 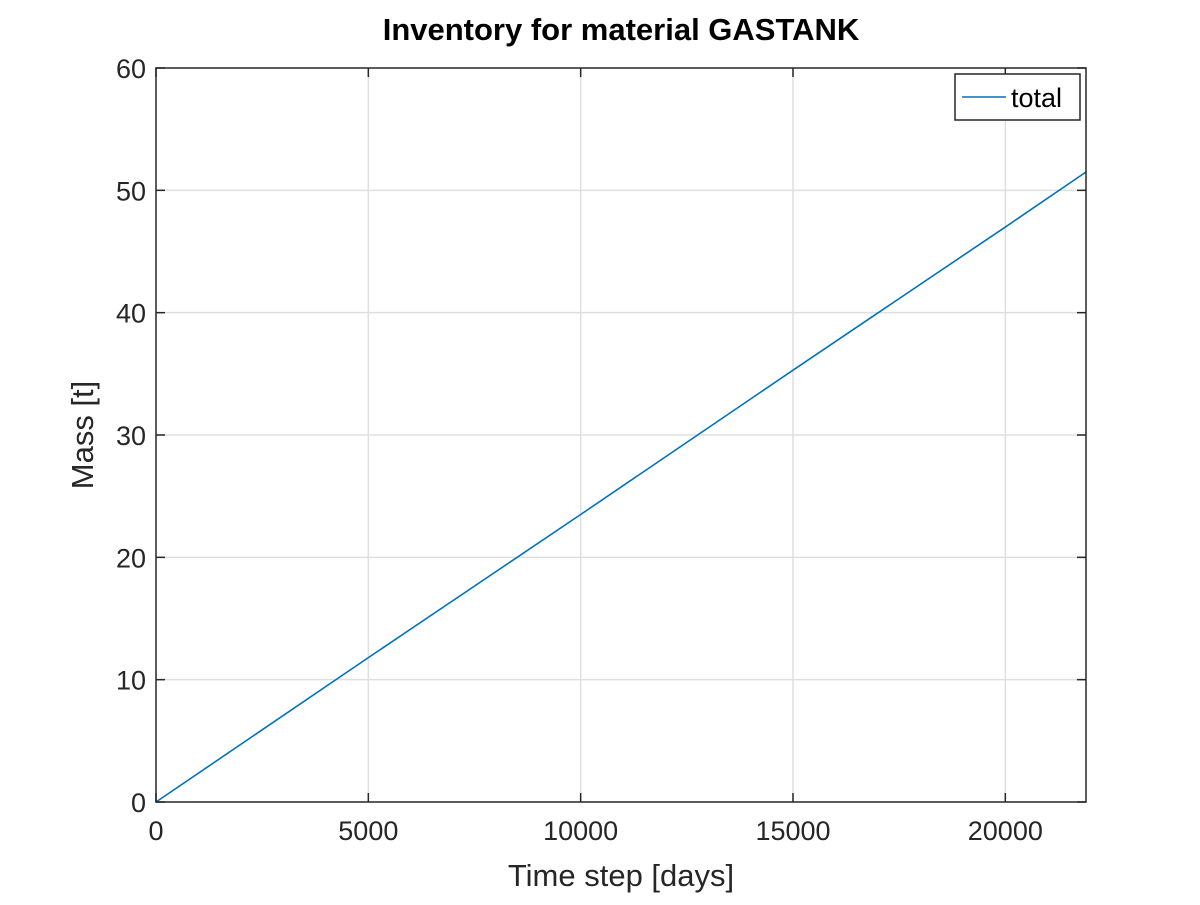 What do you see at coordinates (131, 436) in the screenshot?
I see `y-tick-label: 30` at bounding box center [131, 436].